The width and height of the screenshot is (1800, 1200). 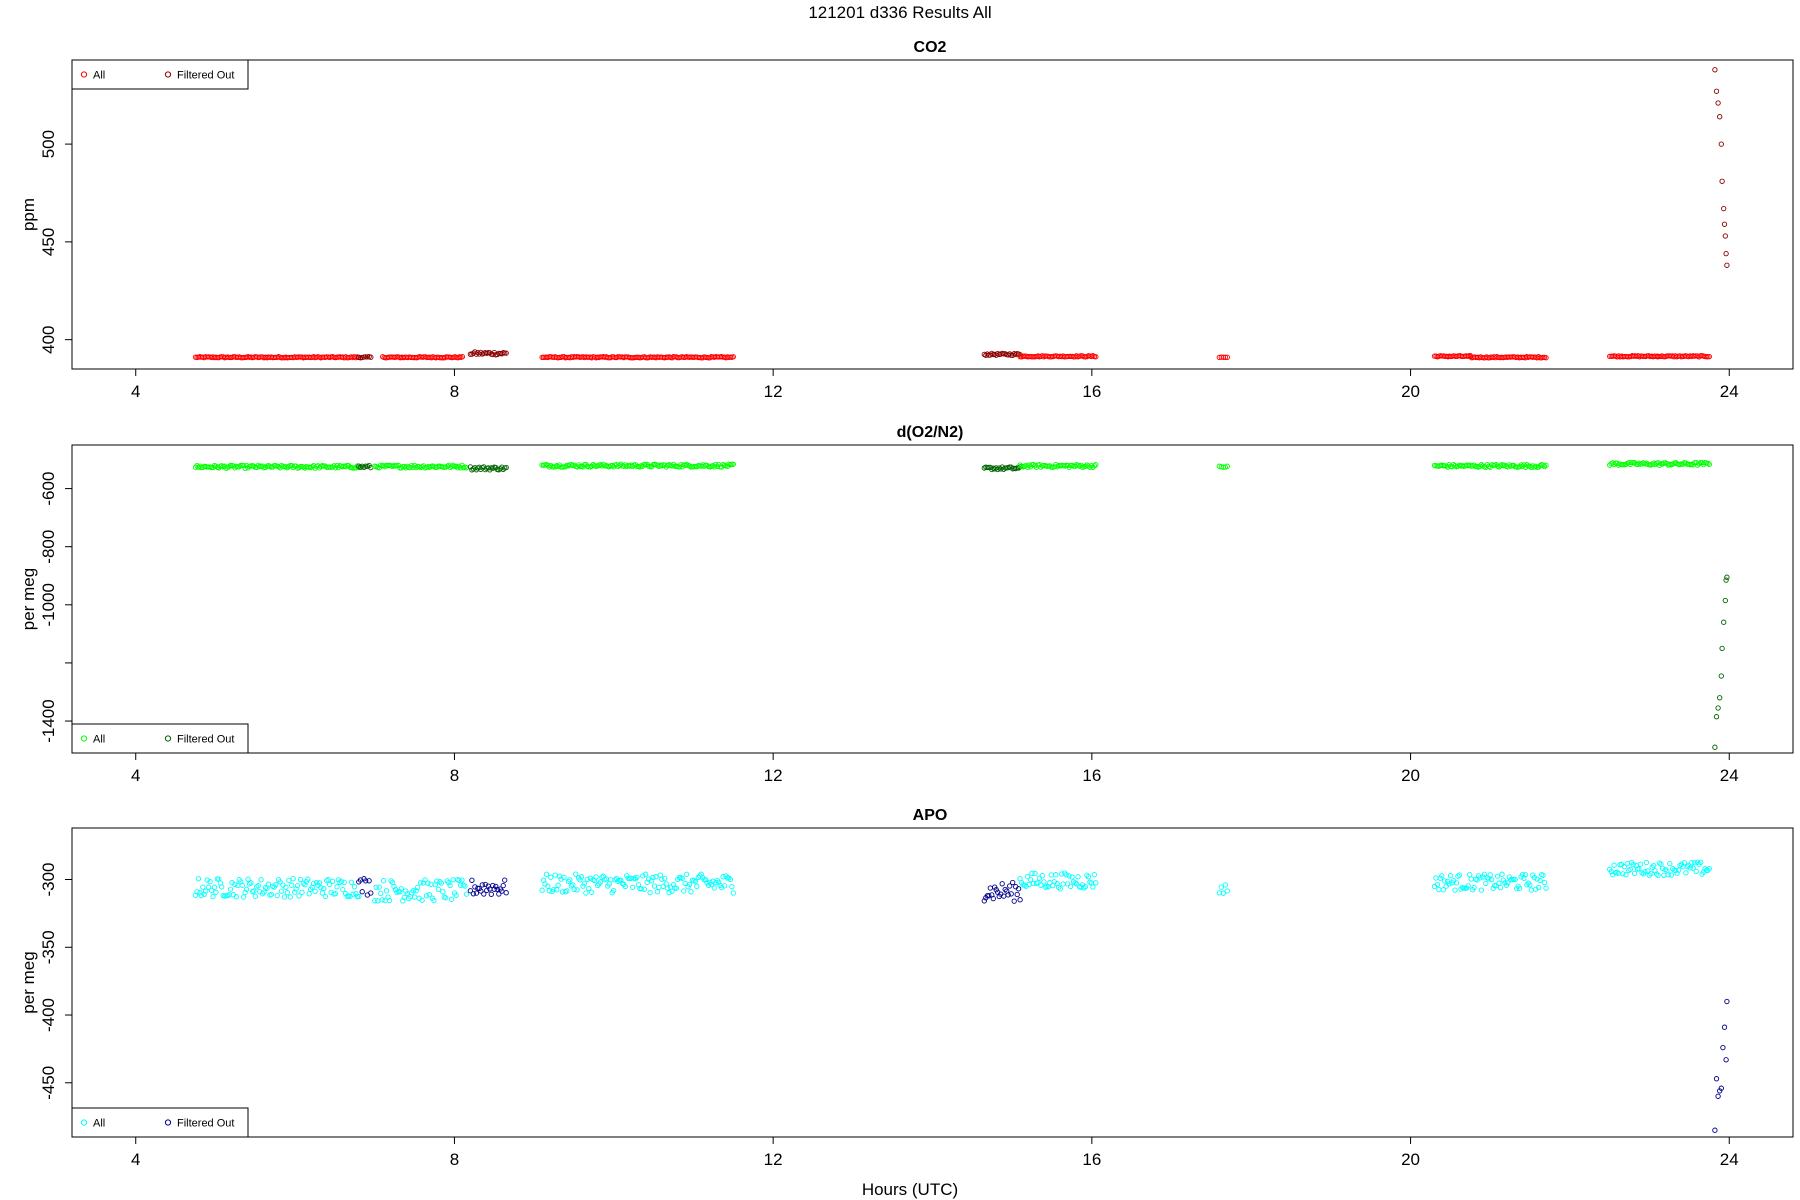 What do you see at coordinates (160, 74) in the screenshot?
I see `legend: All Filtered Out` at bounding box center [160, 74].